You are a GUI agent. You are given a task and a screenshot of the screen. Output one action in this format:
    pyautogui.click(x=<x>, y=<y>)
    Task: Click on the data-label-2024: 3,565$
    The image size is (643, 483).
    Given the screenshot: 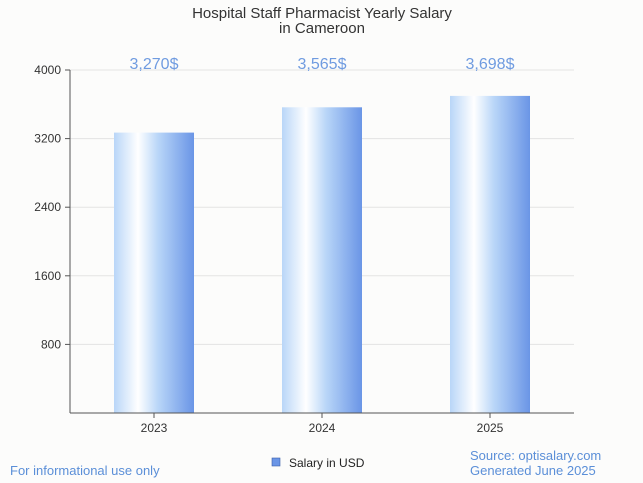 What is the action you would take?
    pyautogui.click(x=322, y=64)
    